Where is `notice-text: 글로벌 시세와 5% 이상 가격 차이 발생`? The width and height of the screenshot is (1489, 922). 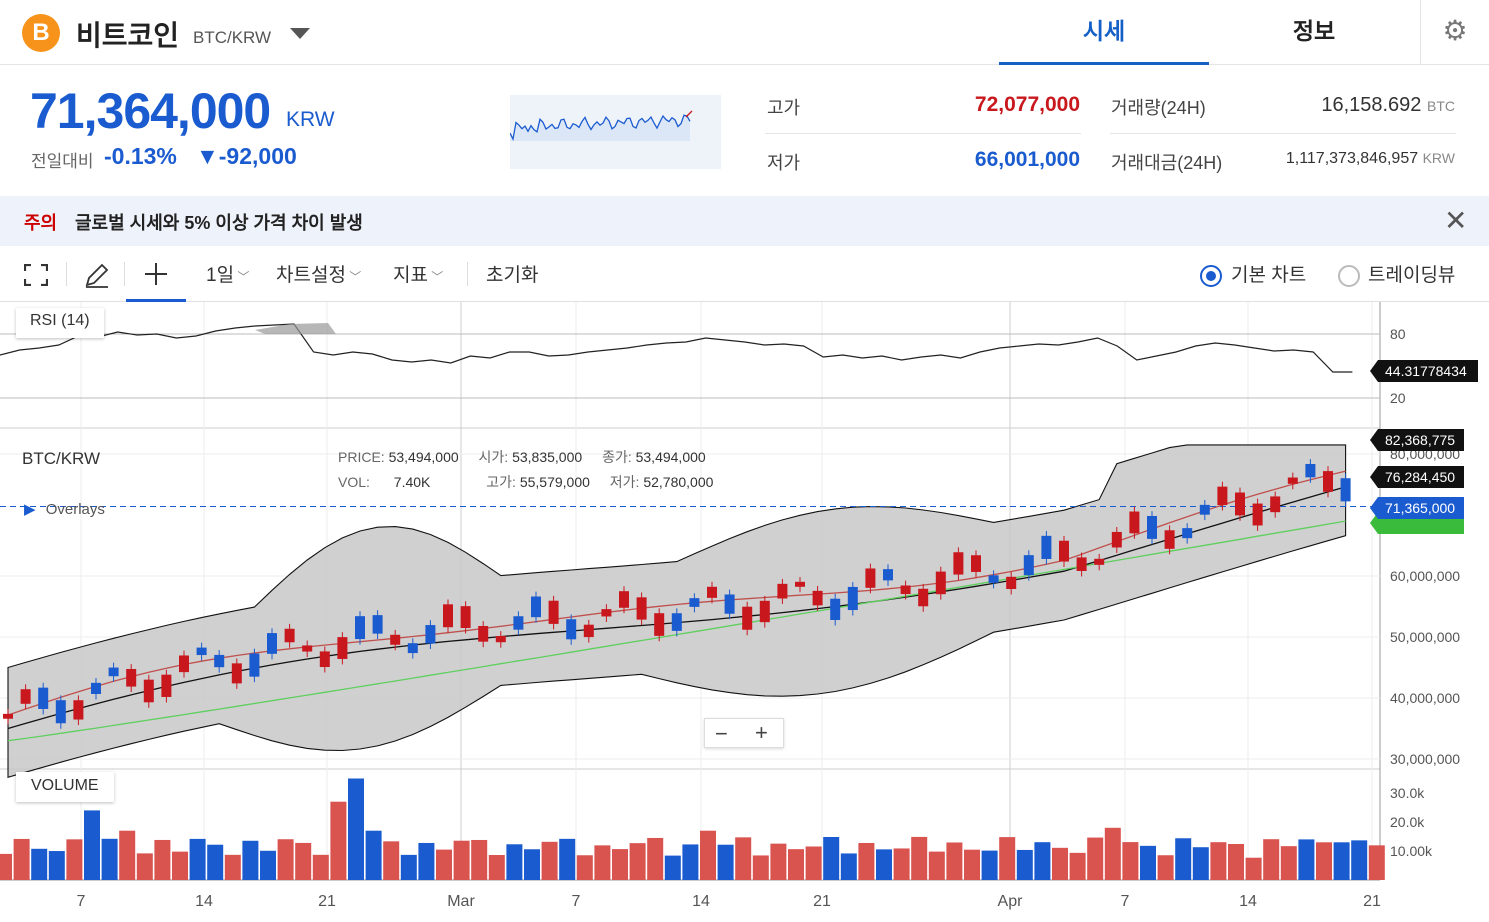 notice-text: 글로벌 시세와 5% 이상 가격 차이 발생 is located at coordinates (219, 223).